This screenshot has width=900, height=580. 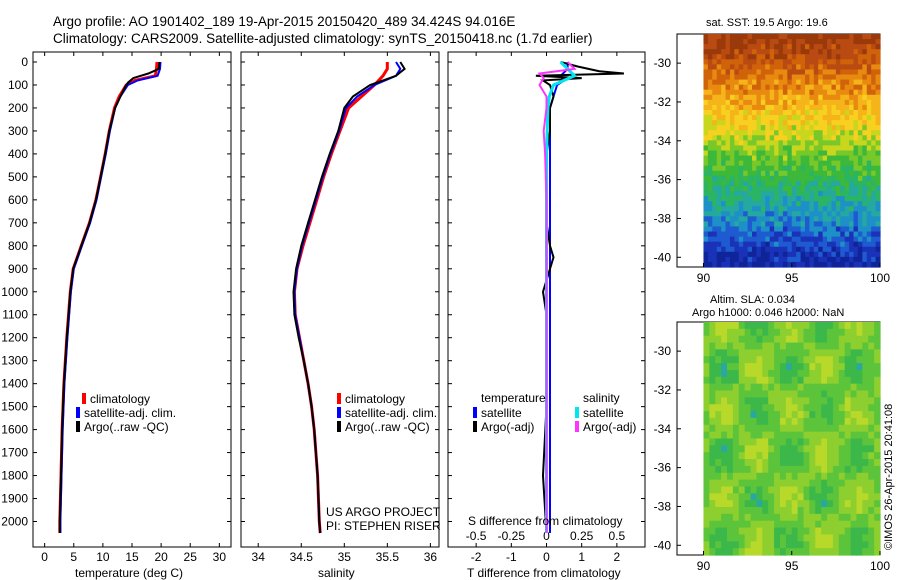 What do you see at coordinates (120, 399) in the screenshot?
I see `legend-climatology: climatology` at bounding box center [120, 399].